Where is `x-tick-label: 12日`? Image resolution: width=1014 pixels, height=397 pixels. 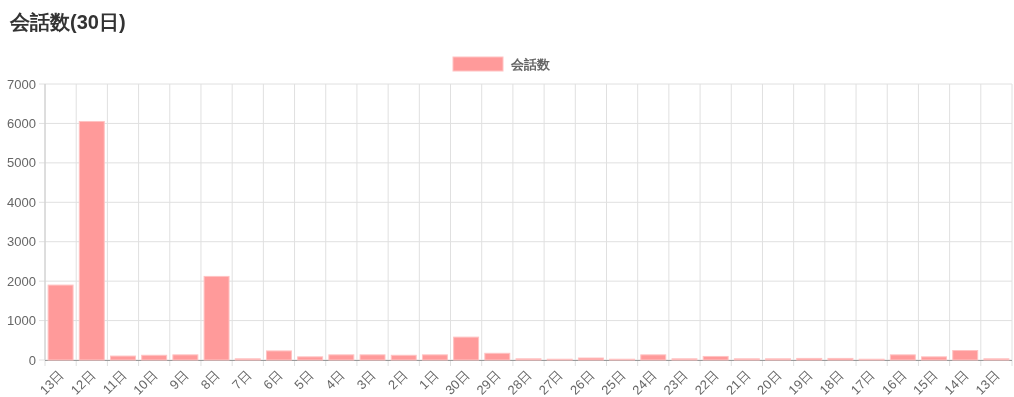 x-tick-label: 12日 is located at coordinates (82, 382).